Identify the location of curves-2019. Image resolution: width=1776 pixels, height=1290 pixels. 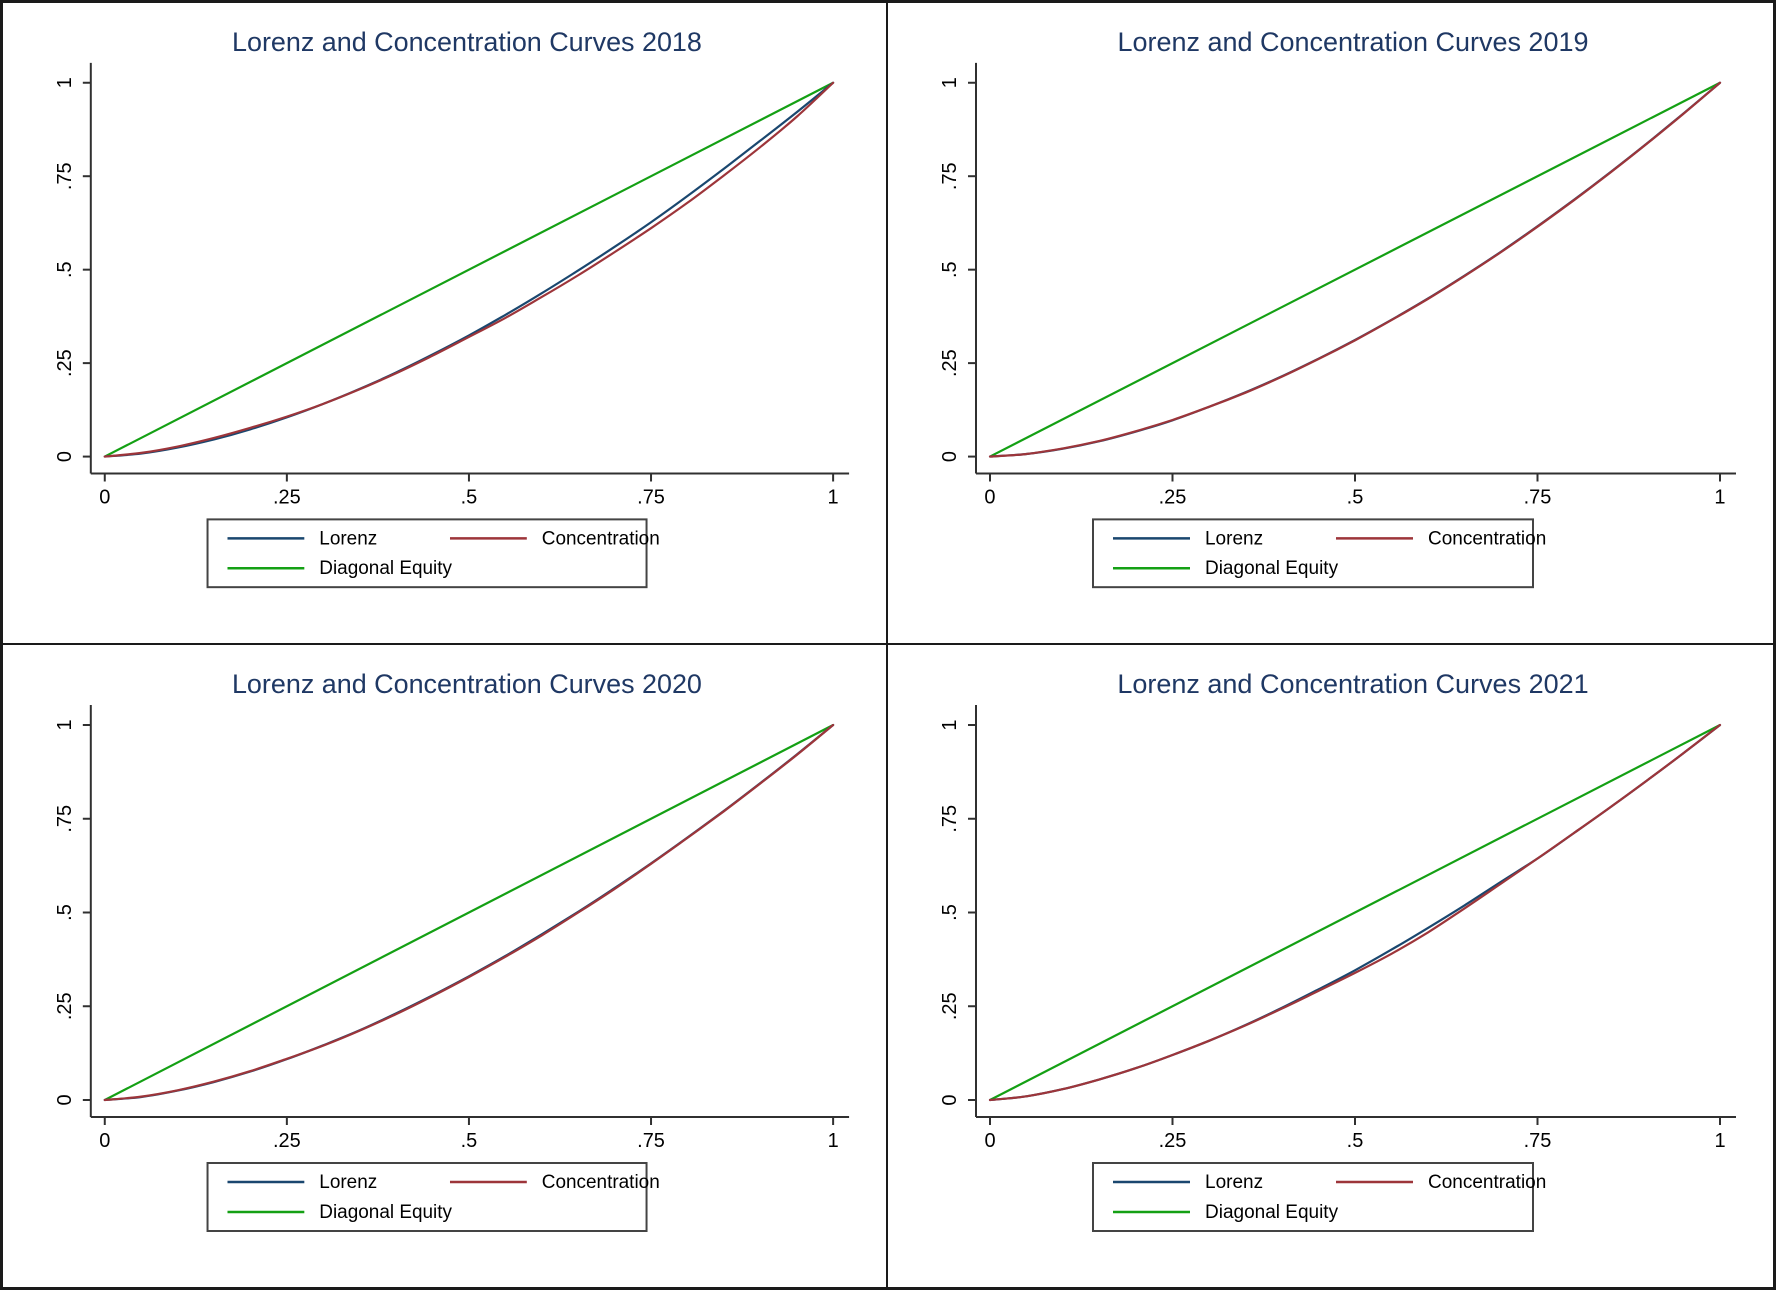
(1355, 269).